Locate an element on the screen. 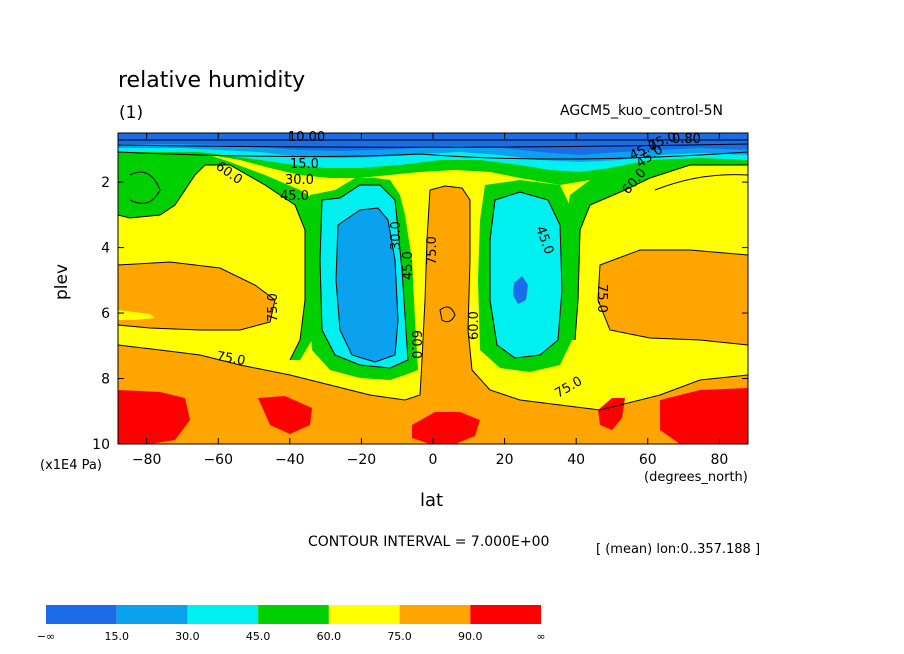 The image size is (904, 654). x-tick-label: 60 is located at coordinates (648, 460).